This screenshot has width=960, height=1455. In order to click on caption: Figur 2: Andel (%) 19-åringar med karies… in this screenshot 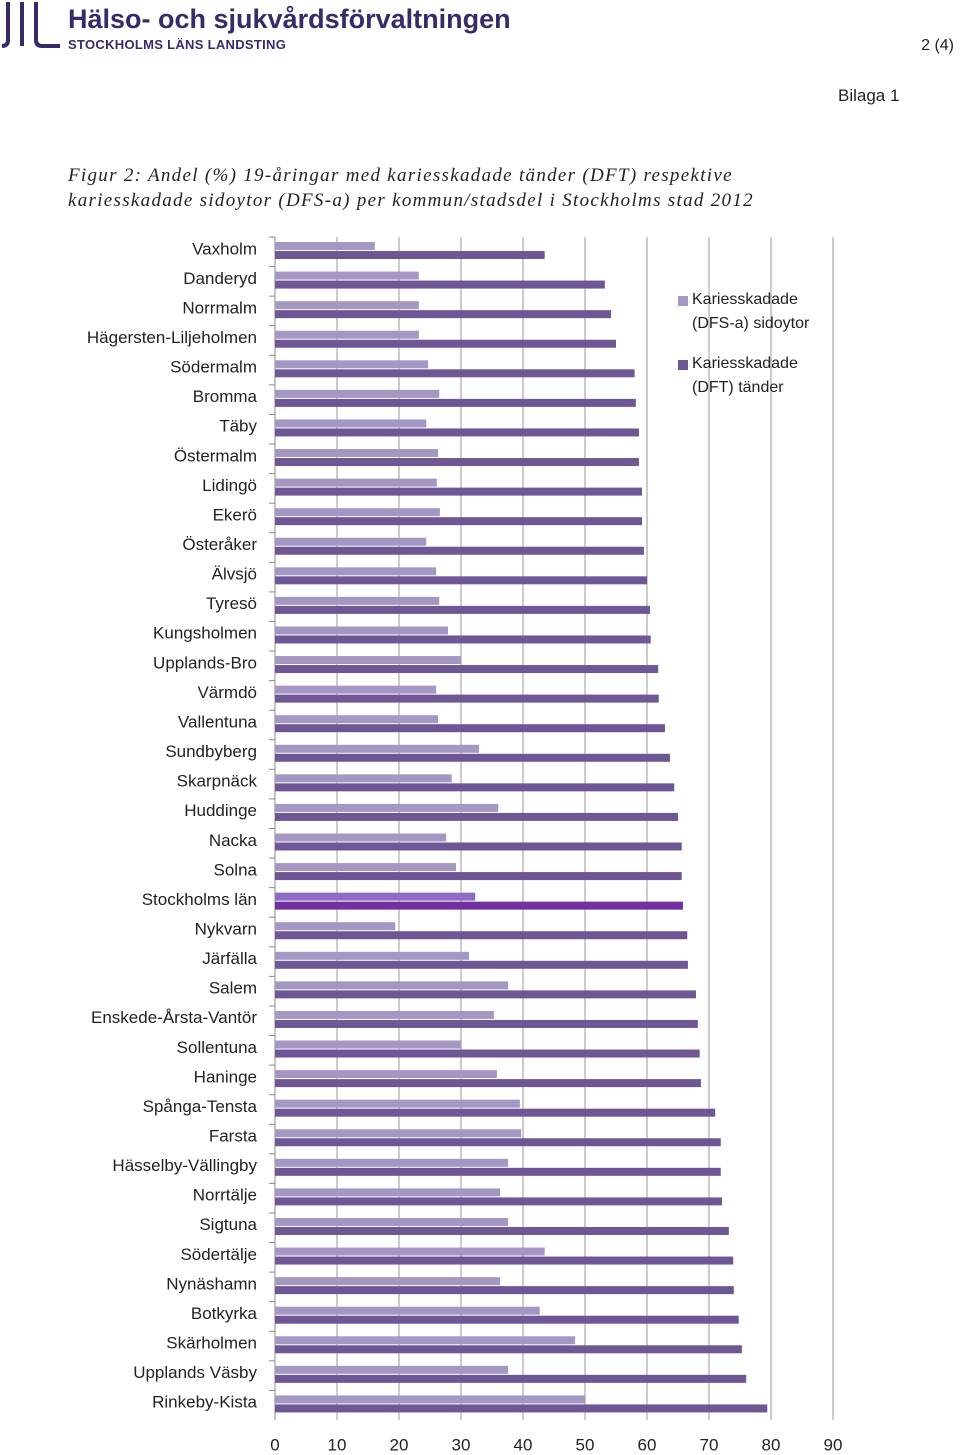, I will do `click(400, 175)`.